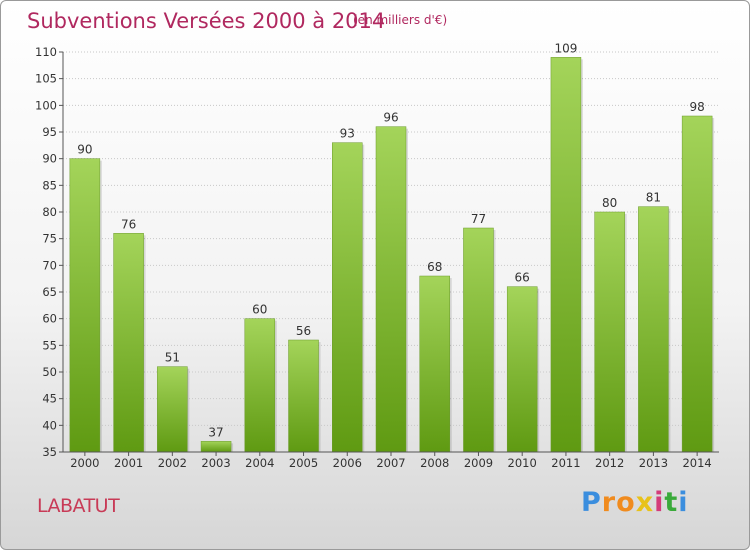 The height and width of the screenshot is (550, 750). I want to click on y-tick-label: 70, so click(49, 265).